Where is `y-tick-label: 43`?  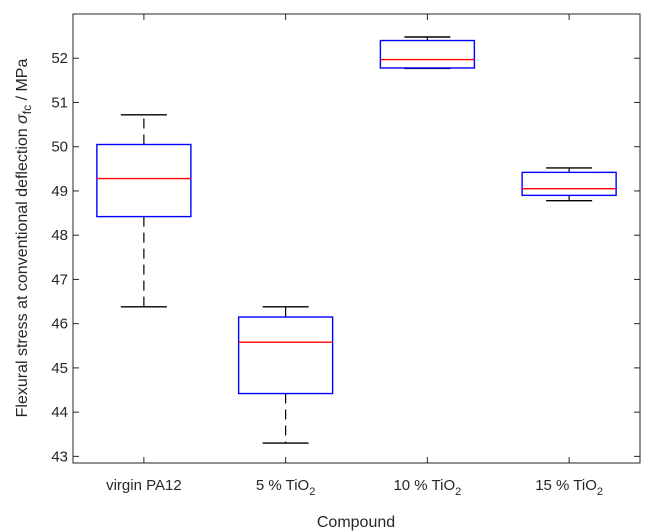 y-tick-label: 43 is located at coordinates (59, 456).